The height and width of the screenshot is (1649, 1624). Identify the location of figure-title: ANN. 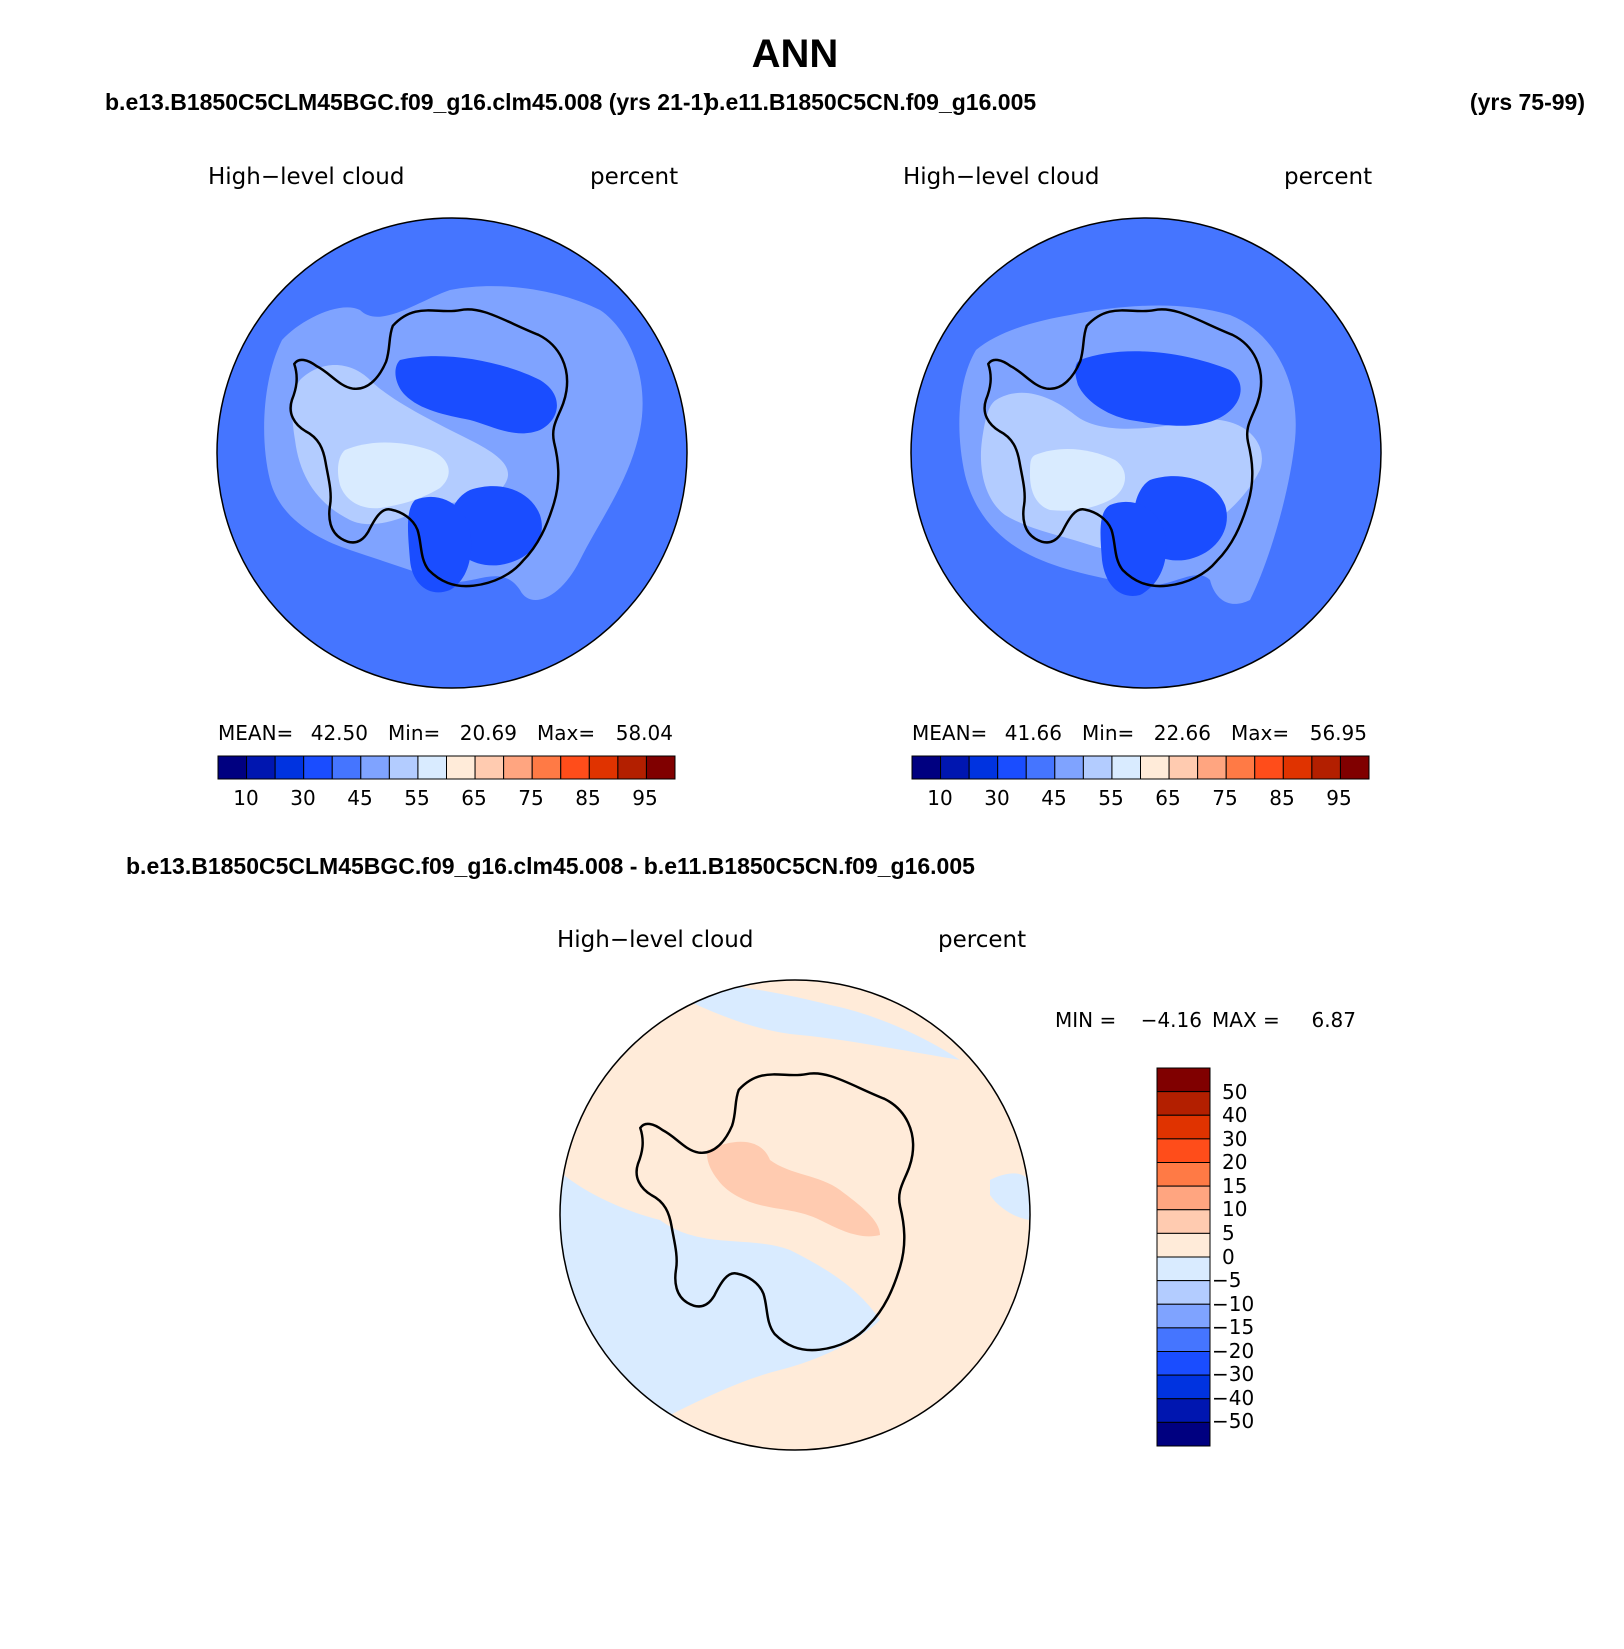
(795, 54).